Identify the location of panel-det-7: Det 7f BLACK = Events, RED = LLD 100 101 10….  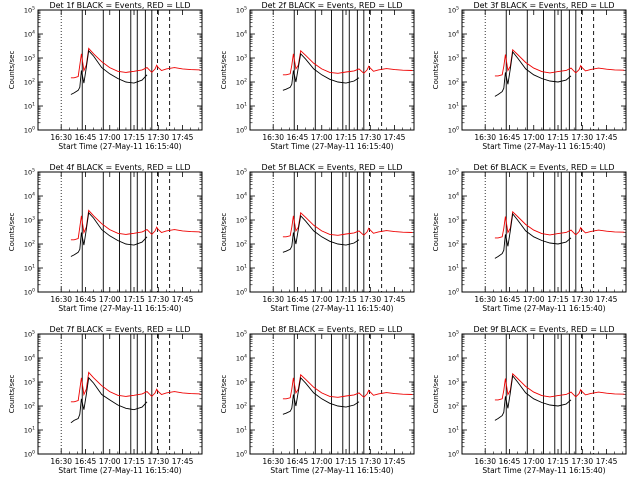
(105, 400).